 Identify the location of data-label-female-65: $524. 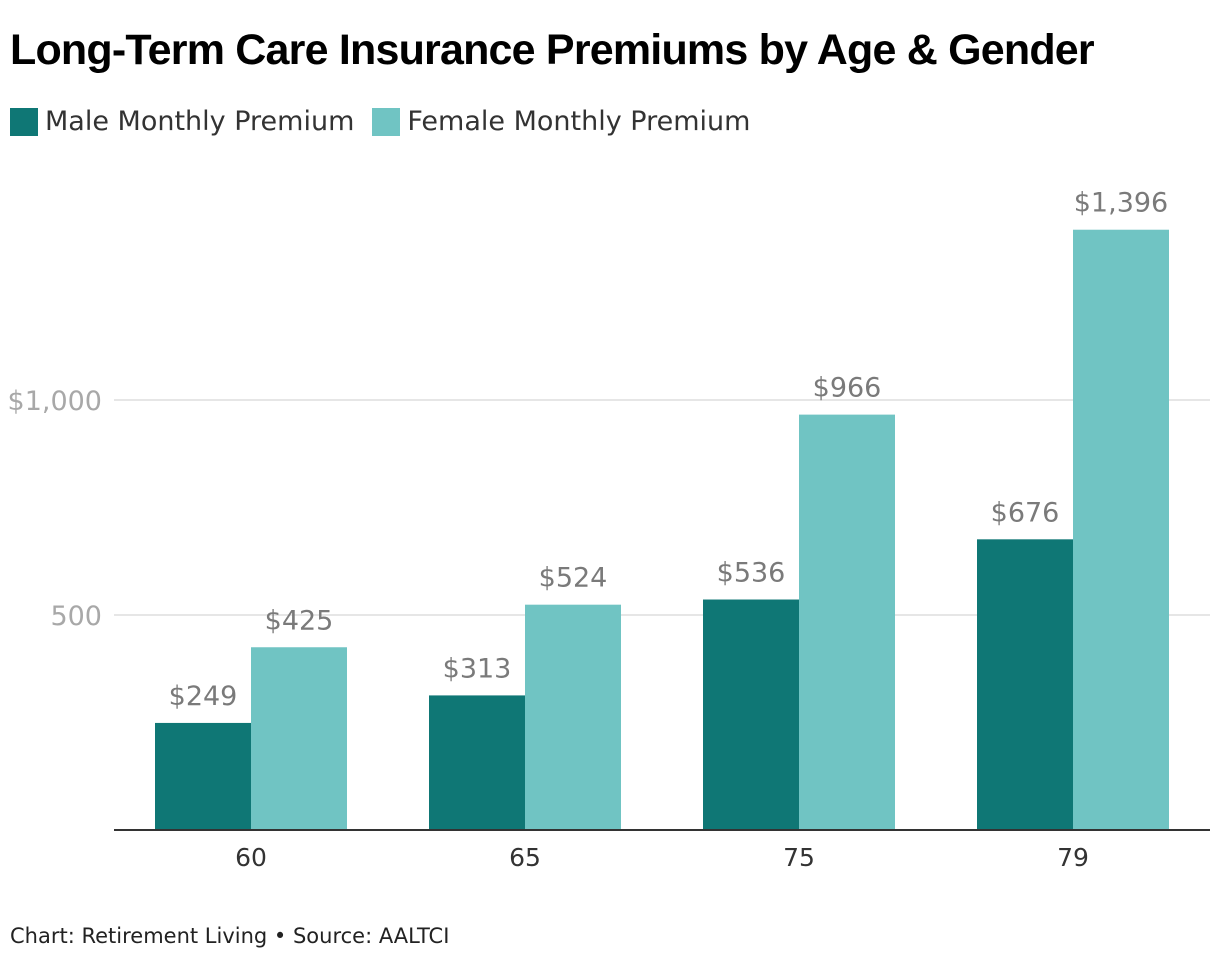
(573, 578).